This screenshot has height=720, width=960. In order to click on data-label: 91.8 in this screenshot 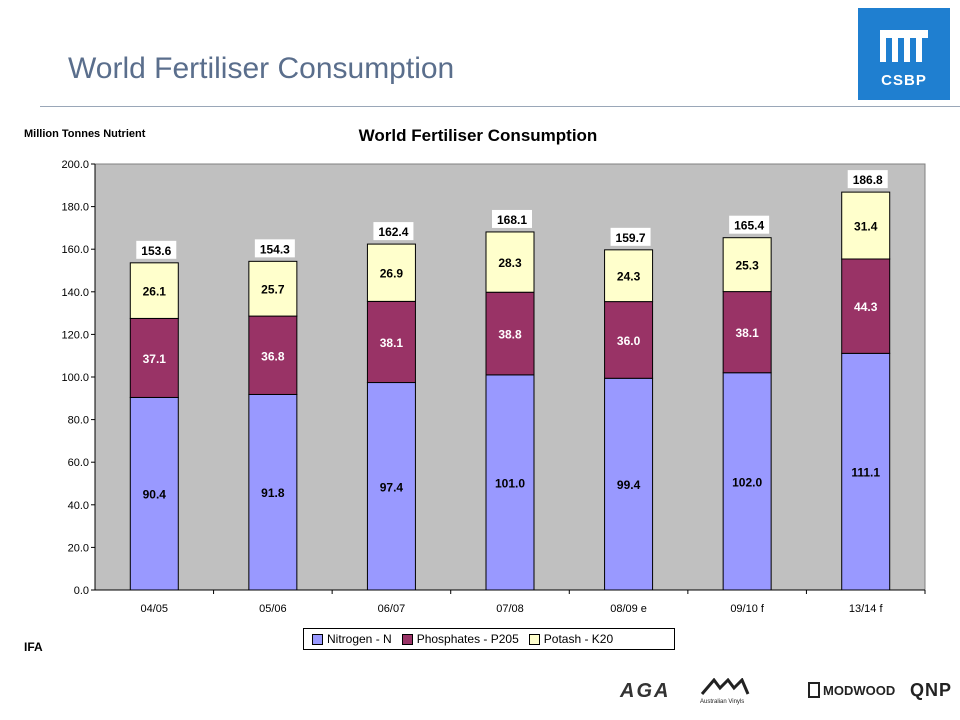, I will do `click(273, 493)`.